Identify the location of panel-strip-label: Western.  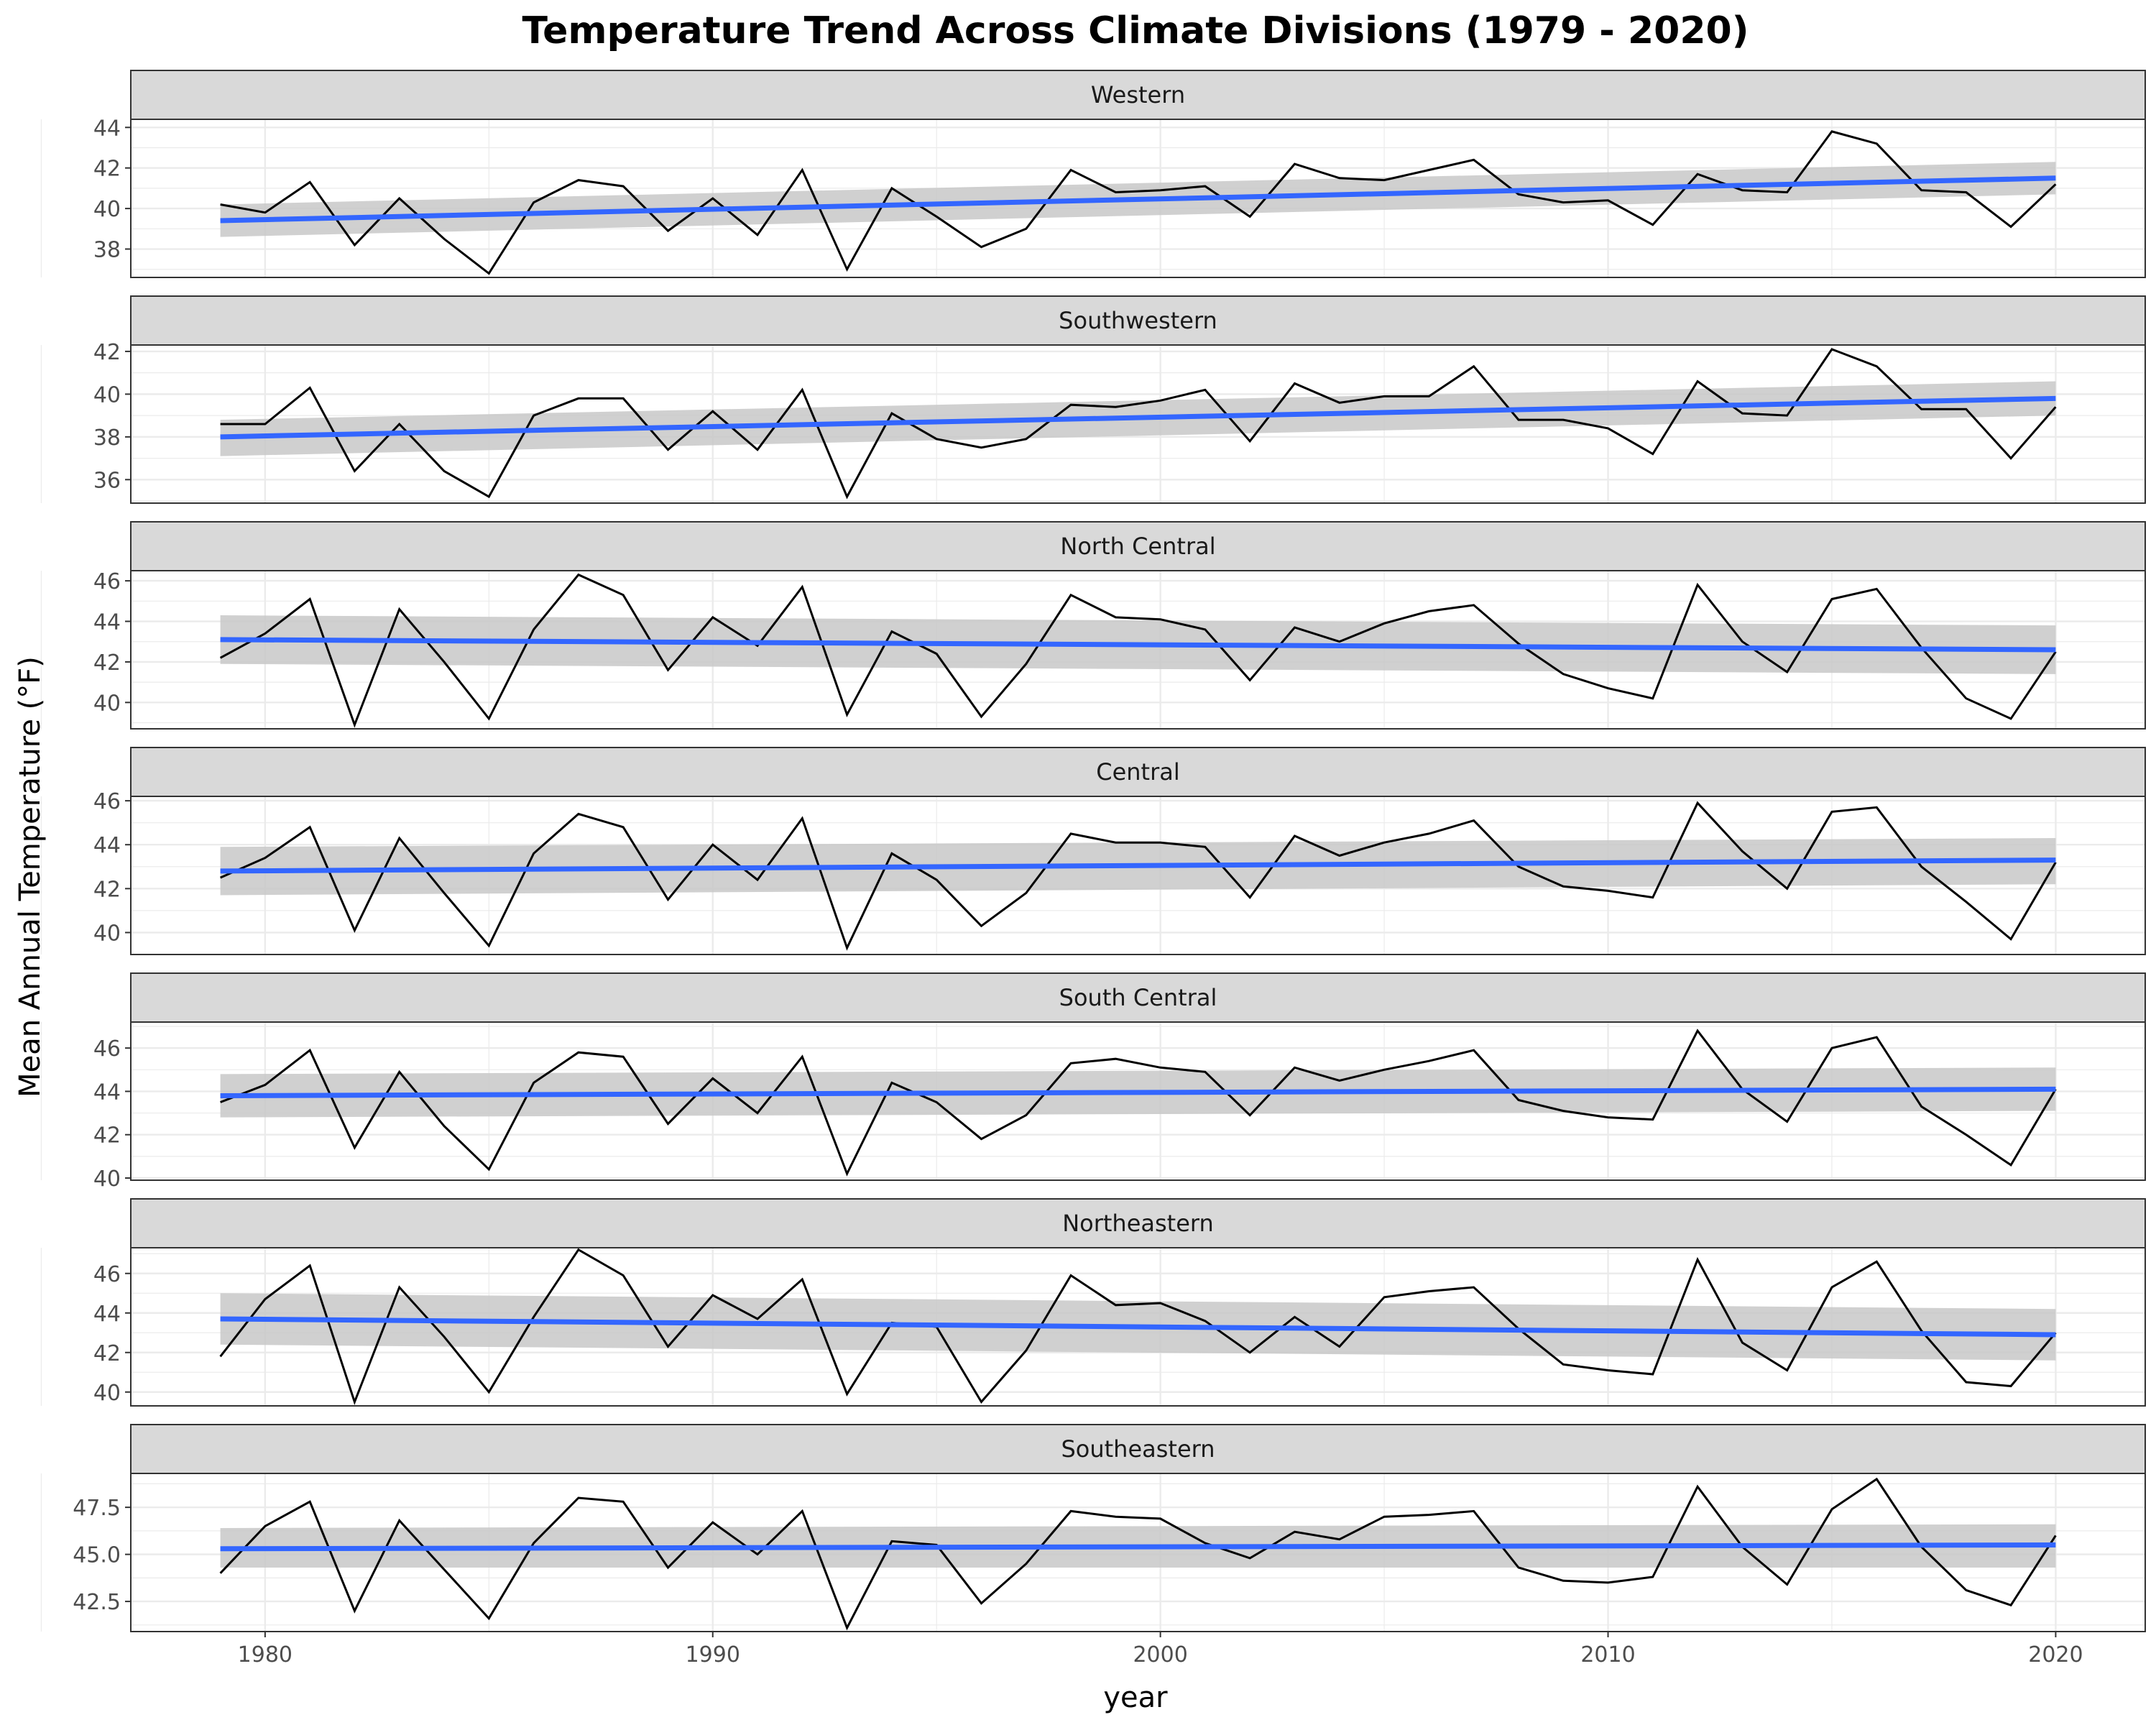
(1138, 95).